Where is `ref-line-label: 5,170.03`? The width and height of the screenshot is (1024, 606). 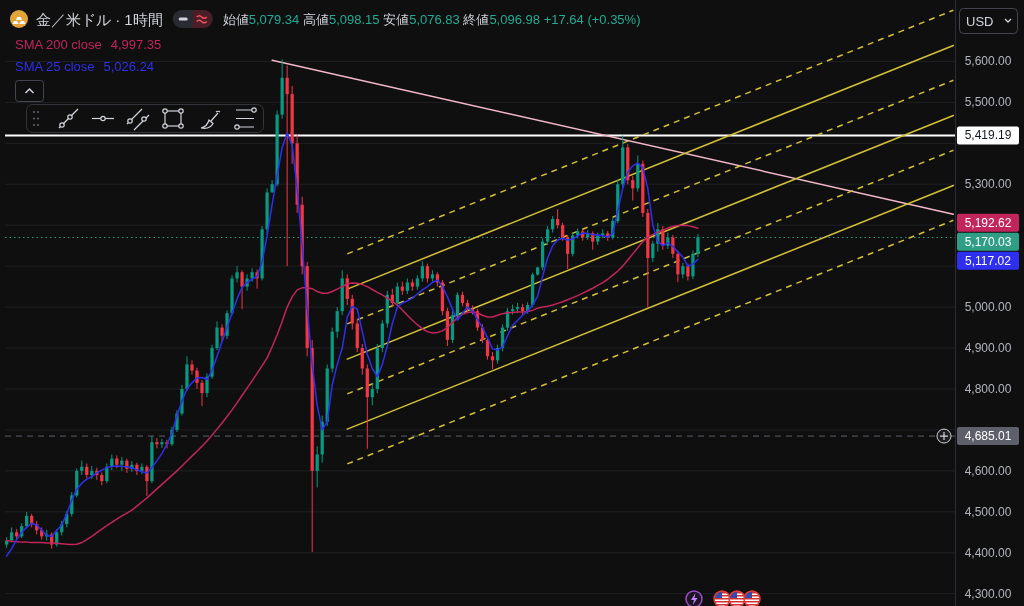 ref-line-label: 5,170.03 is located at coordinates (988, 241).